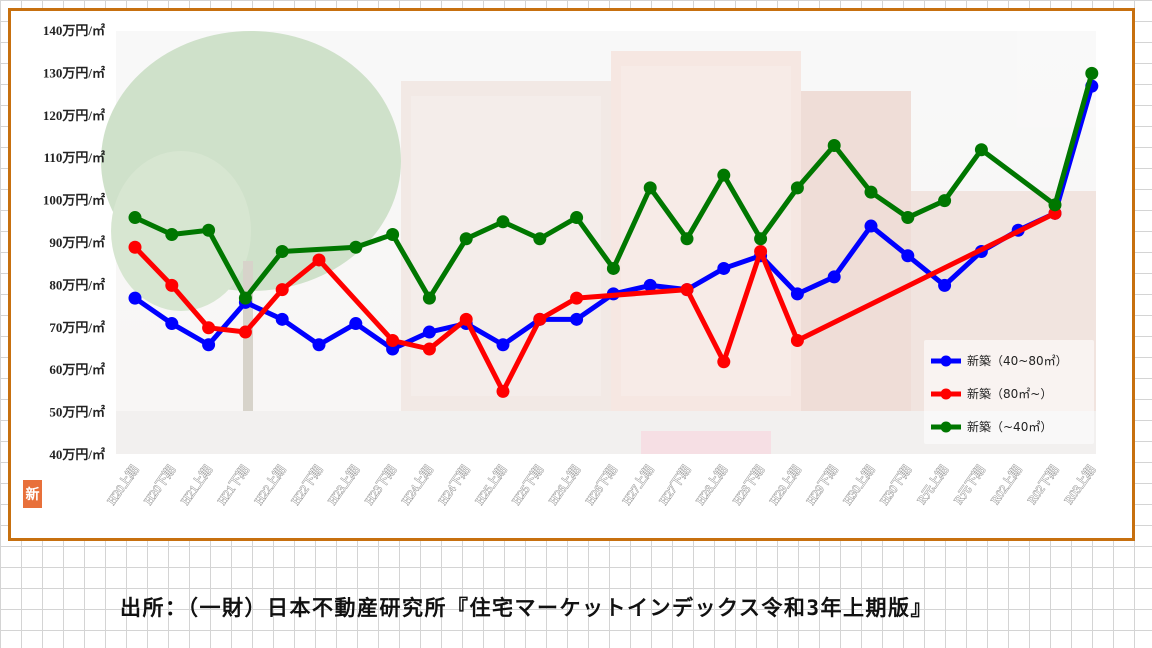  What do you see at coordinates (122, 485) in the screenshot?
I see `x-tick-label: H20上期` at bounding box center [122, 485].